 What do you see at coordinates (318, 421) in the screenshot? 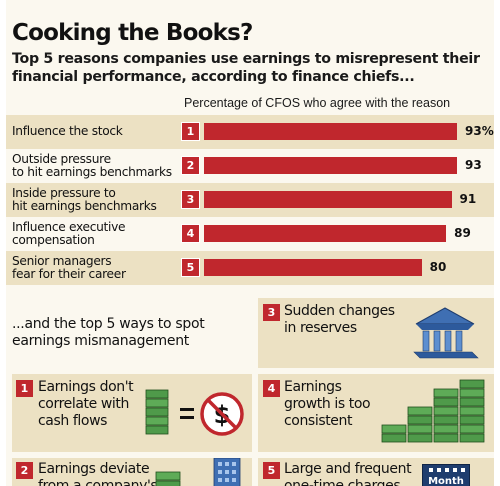
I see `way-text-line: consistent` at bounding box center [318, 421].